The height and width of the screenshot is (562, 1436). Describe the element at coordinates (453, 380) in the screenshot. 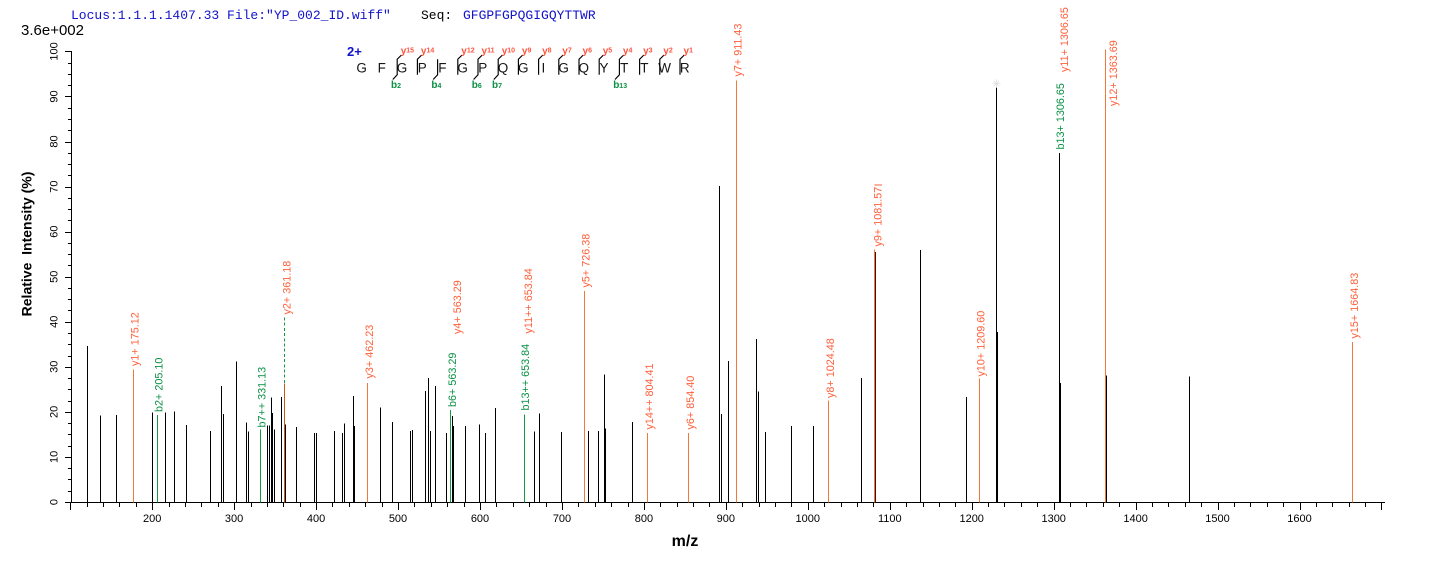

I see `svg-text: b6+ 563.29` at that location.